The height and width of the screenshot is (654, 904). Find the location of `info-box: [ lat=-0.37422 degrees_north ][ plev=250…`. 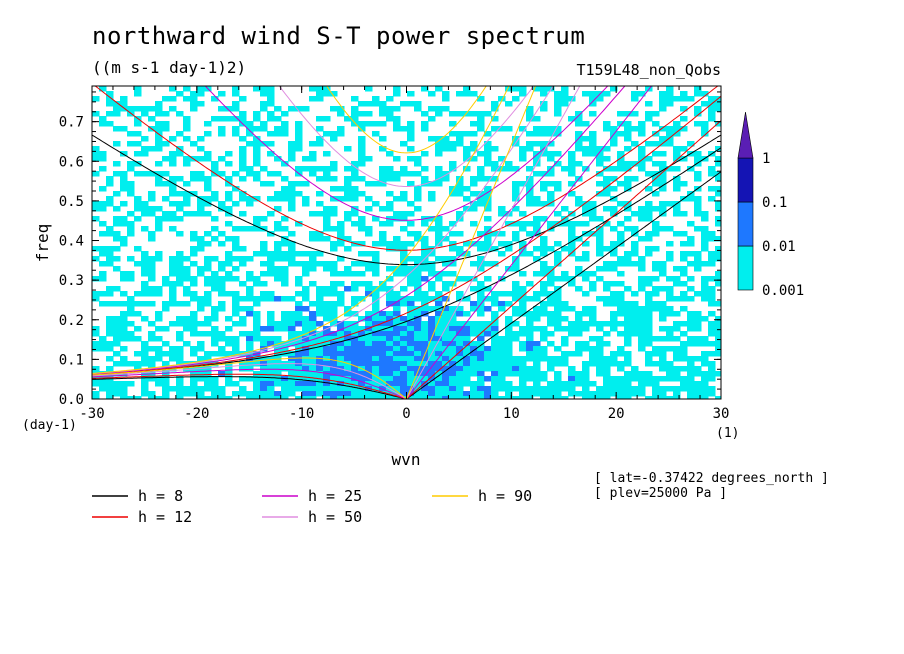

info-box: [ lat=-0.37422 degrees_north ][ plev=250… is located at coordinates (711, 486).